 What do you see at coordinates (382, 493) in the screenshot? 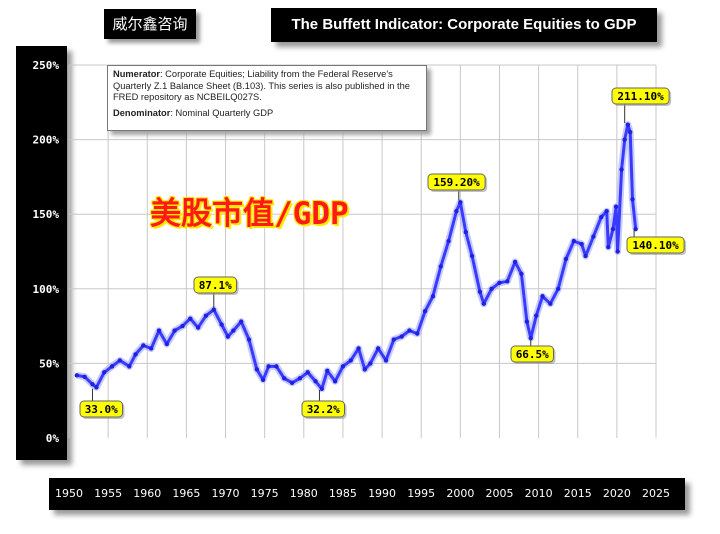
I see `x-tick-label: 1990` at bounding box center [382, 493].